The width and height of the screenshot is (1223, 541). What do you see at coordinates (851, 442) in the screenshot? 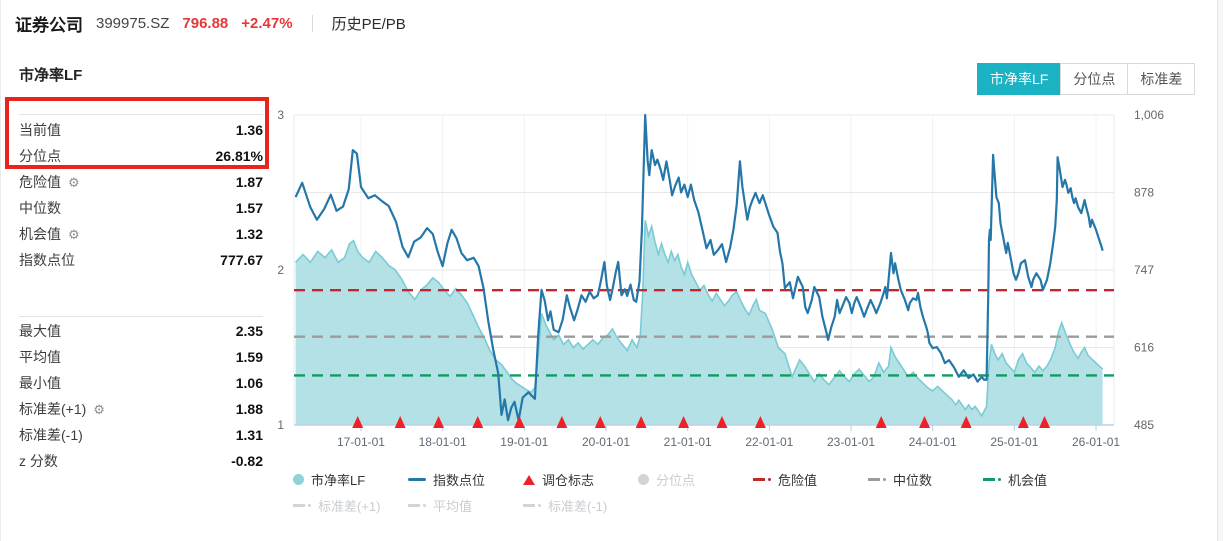
I see `x-axis-label: 23-01-01` at bounding box center [851, 442].